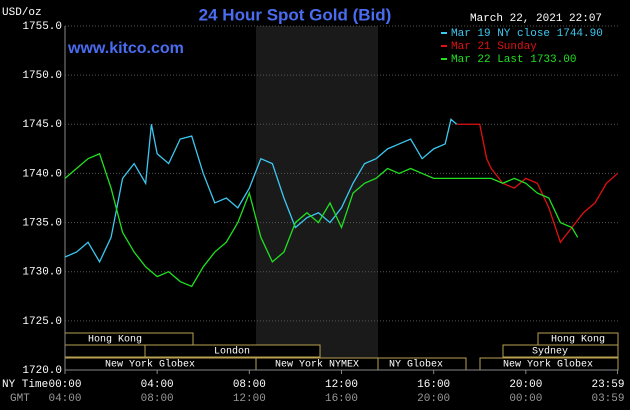 This screenshot has width=630, height=410. I want to click on chart-title: 24 Hour Spot Gold (Bid), so click(295, 14).